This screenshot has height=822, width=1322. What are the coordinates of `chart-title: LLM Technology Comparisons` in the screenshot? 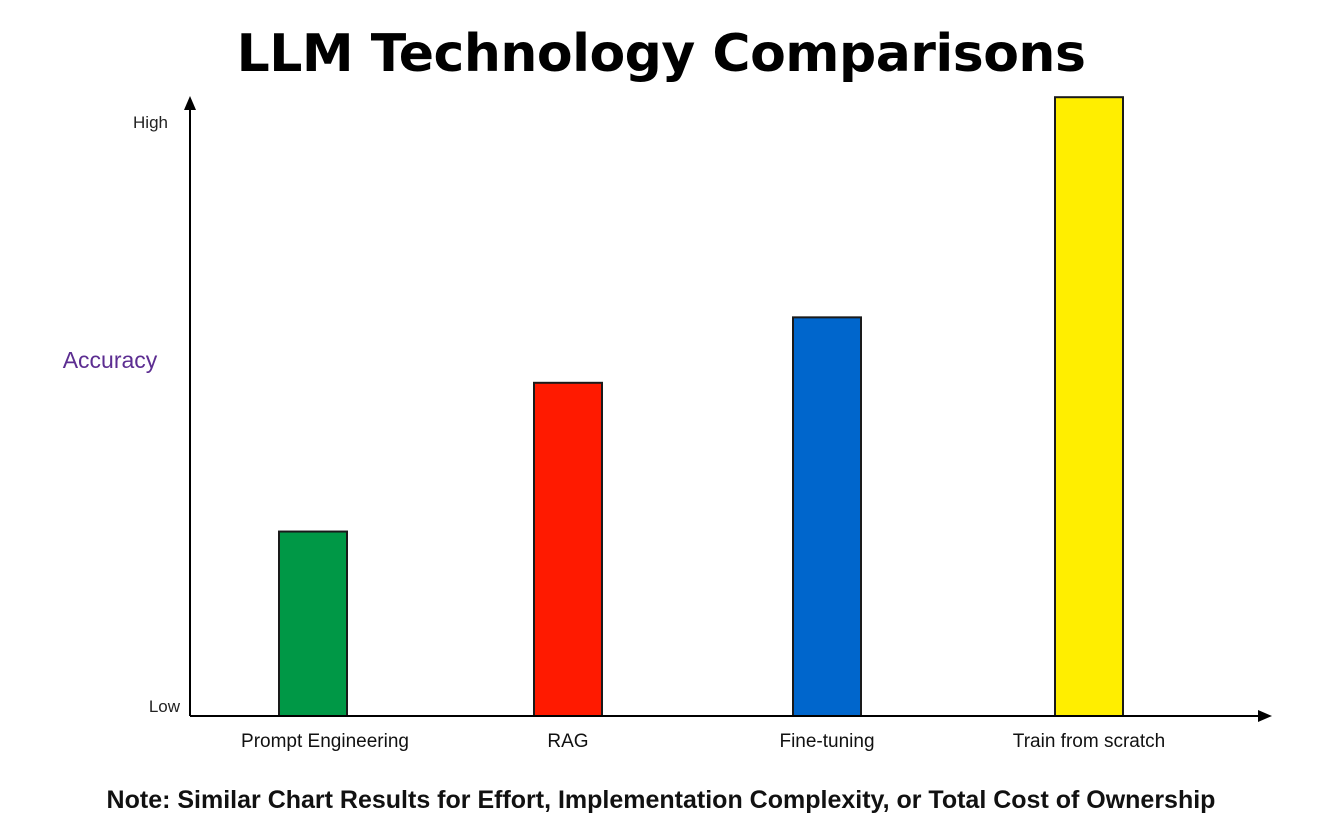 It's located at (661, 54).